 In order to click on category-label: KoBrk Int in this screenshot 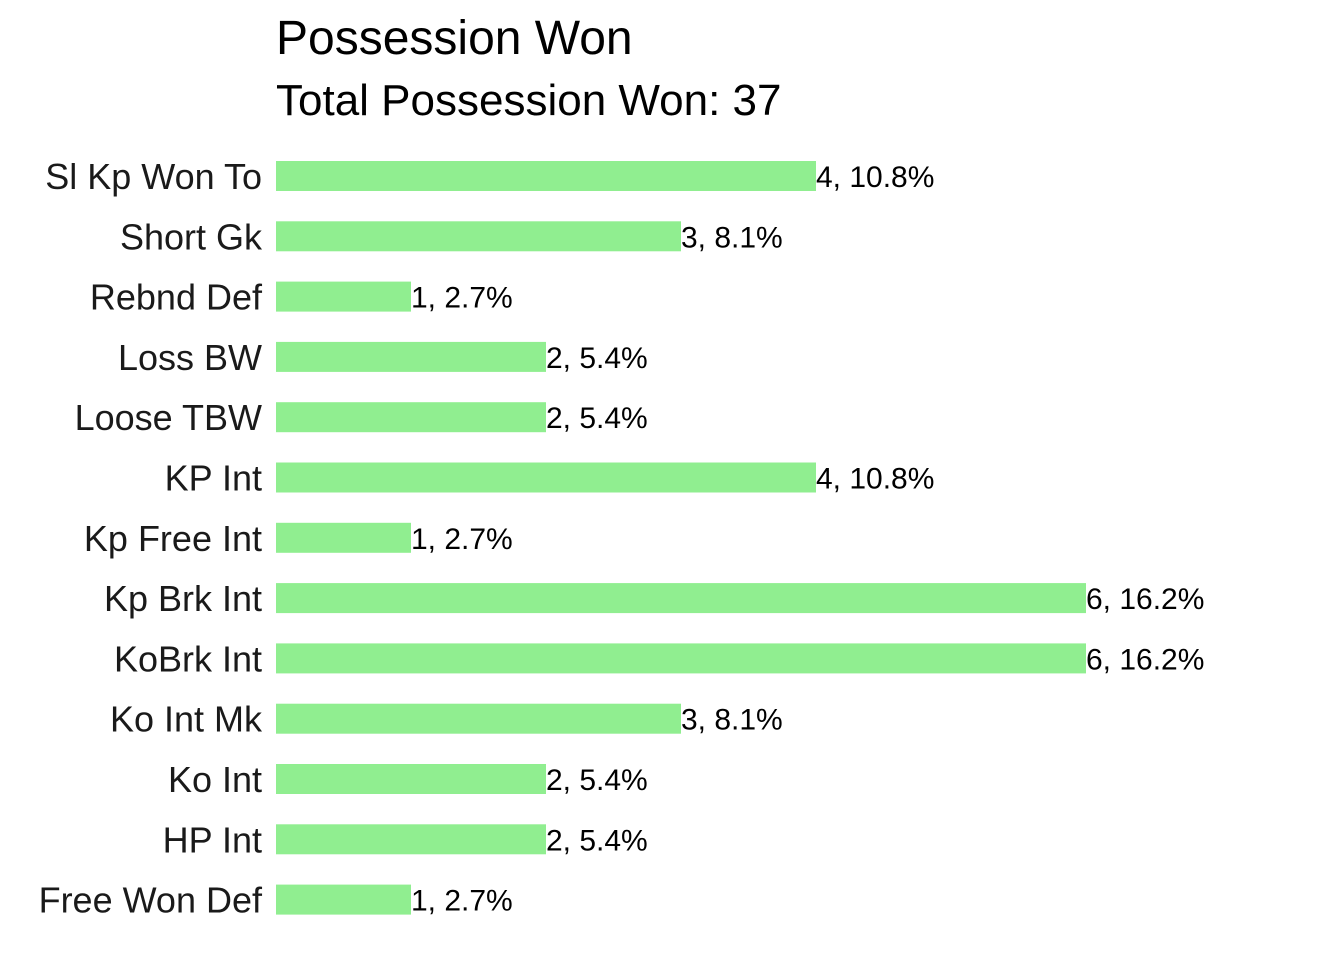, I will do `click(188, 658)`.